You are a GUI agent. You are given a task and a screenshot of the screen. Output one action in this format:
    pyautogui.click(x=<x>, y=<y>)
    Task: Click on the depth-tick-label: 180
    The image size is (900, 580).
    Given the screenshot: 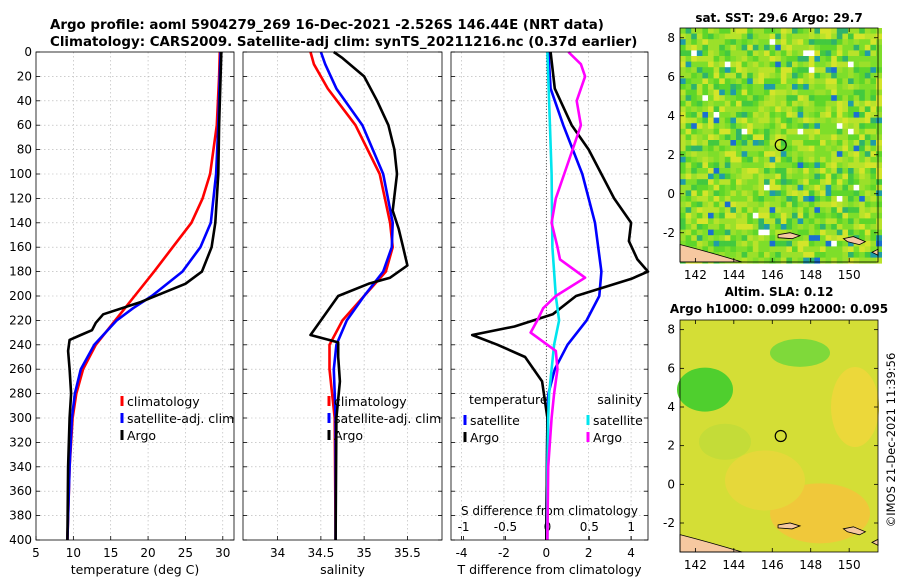 What is the action you would take?
    pyautogui.click(x=20, y=272)
    